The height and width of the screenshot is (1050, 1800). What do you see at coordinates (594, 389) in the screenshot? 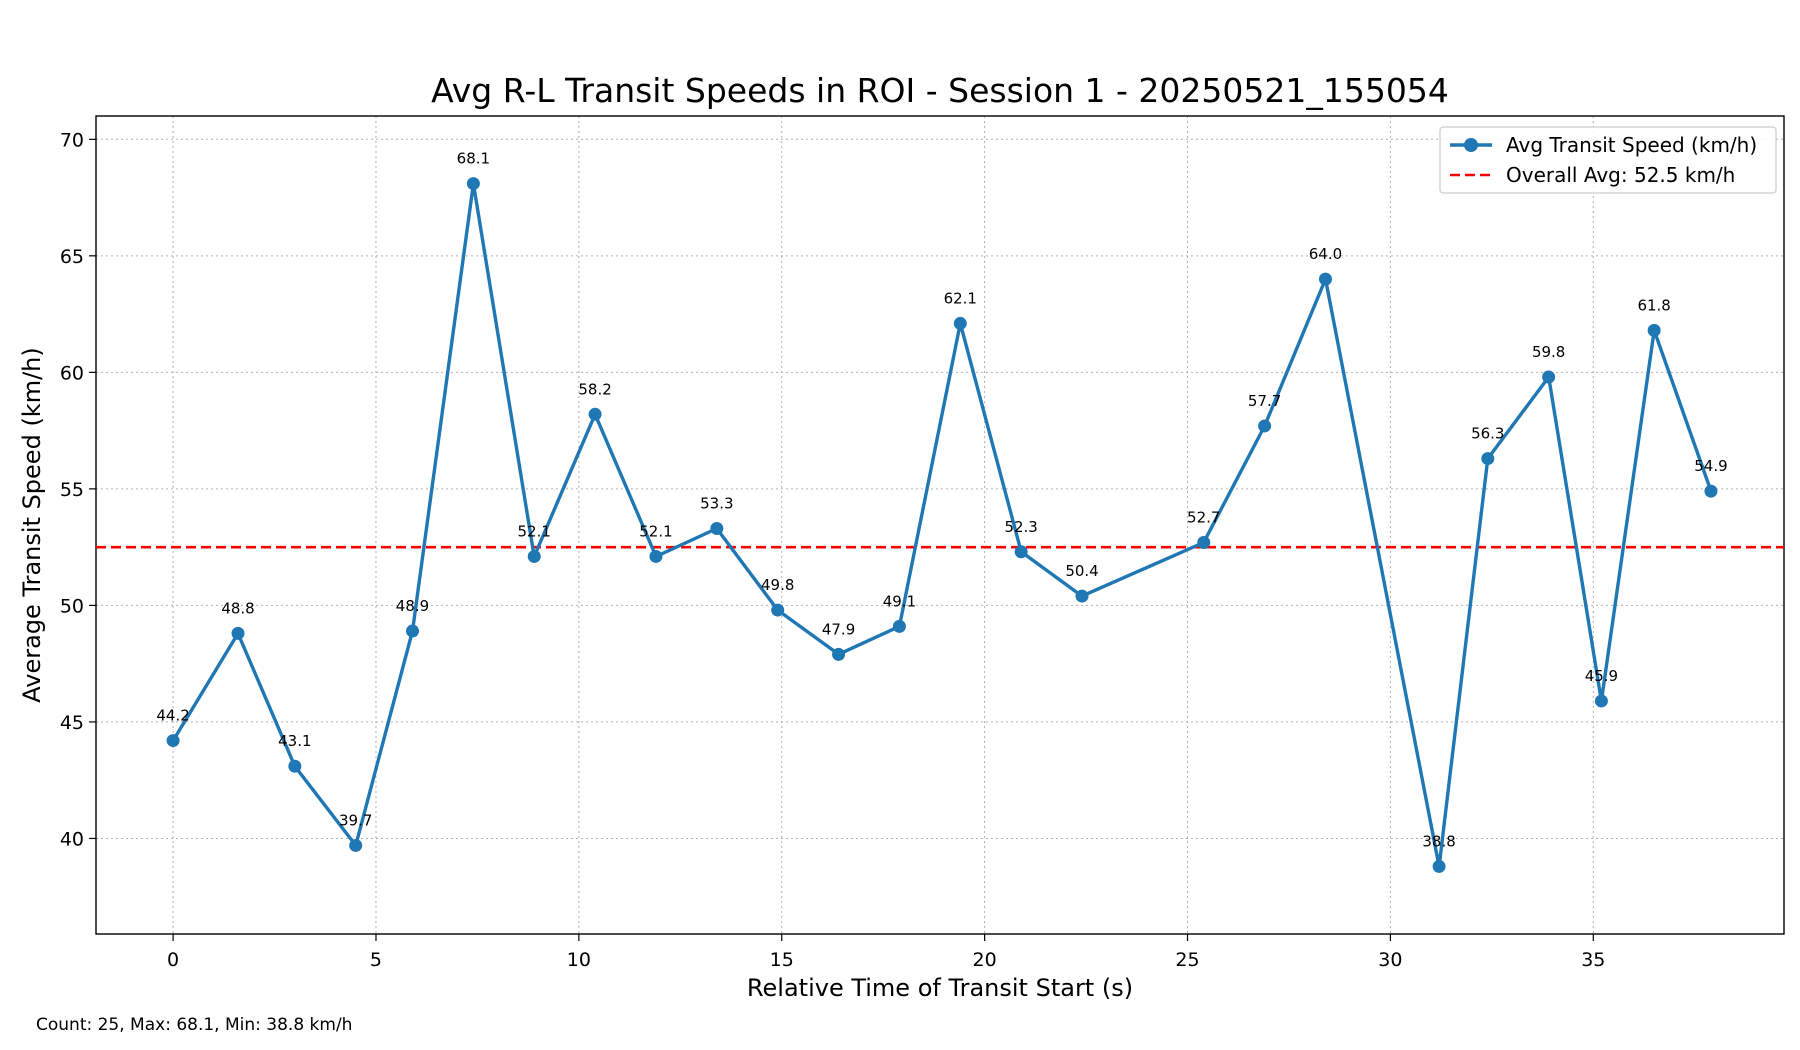
I see `data-label: 58.2` at bounding box center [594, 389].